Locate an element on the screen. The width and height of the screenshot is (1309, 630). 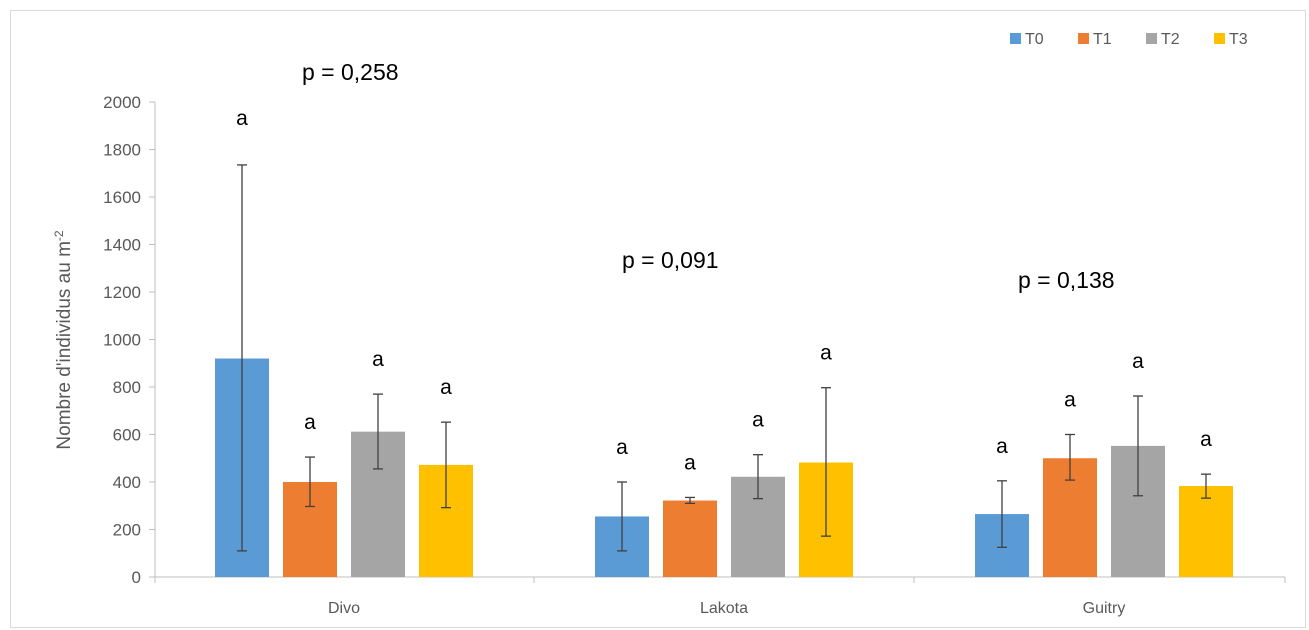
y-tick-label: 1800 is located at coordinates (122, 150).